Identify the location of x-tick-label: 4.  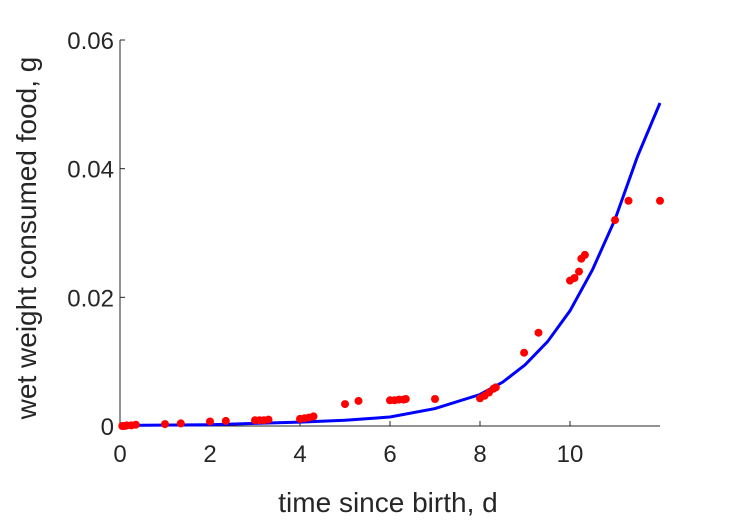
(299, 454).